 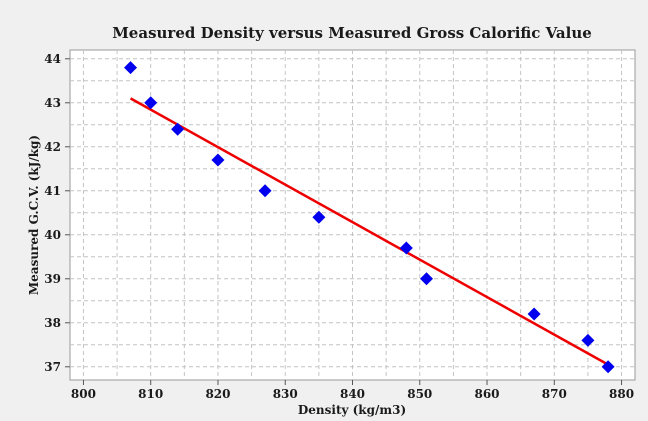 What do you see at coordinates (52, 367) in the screenshot?
I see `y-tick-label: 37` at bounding box center [52, 367].